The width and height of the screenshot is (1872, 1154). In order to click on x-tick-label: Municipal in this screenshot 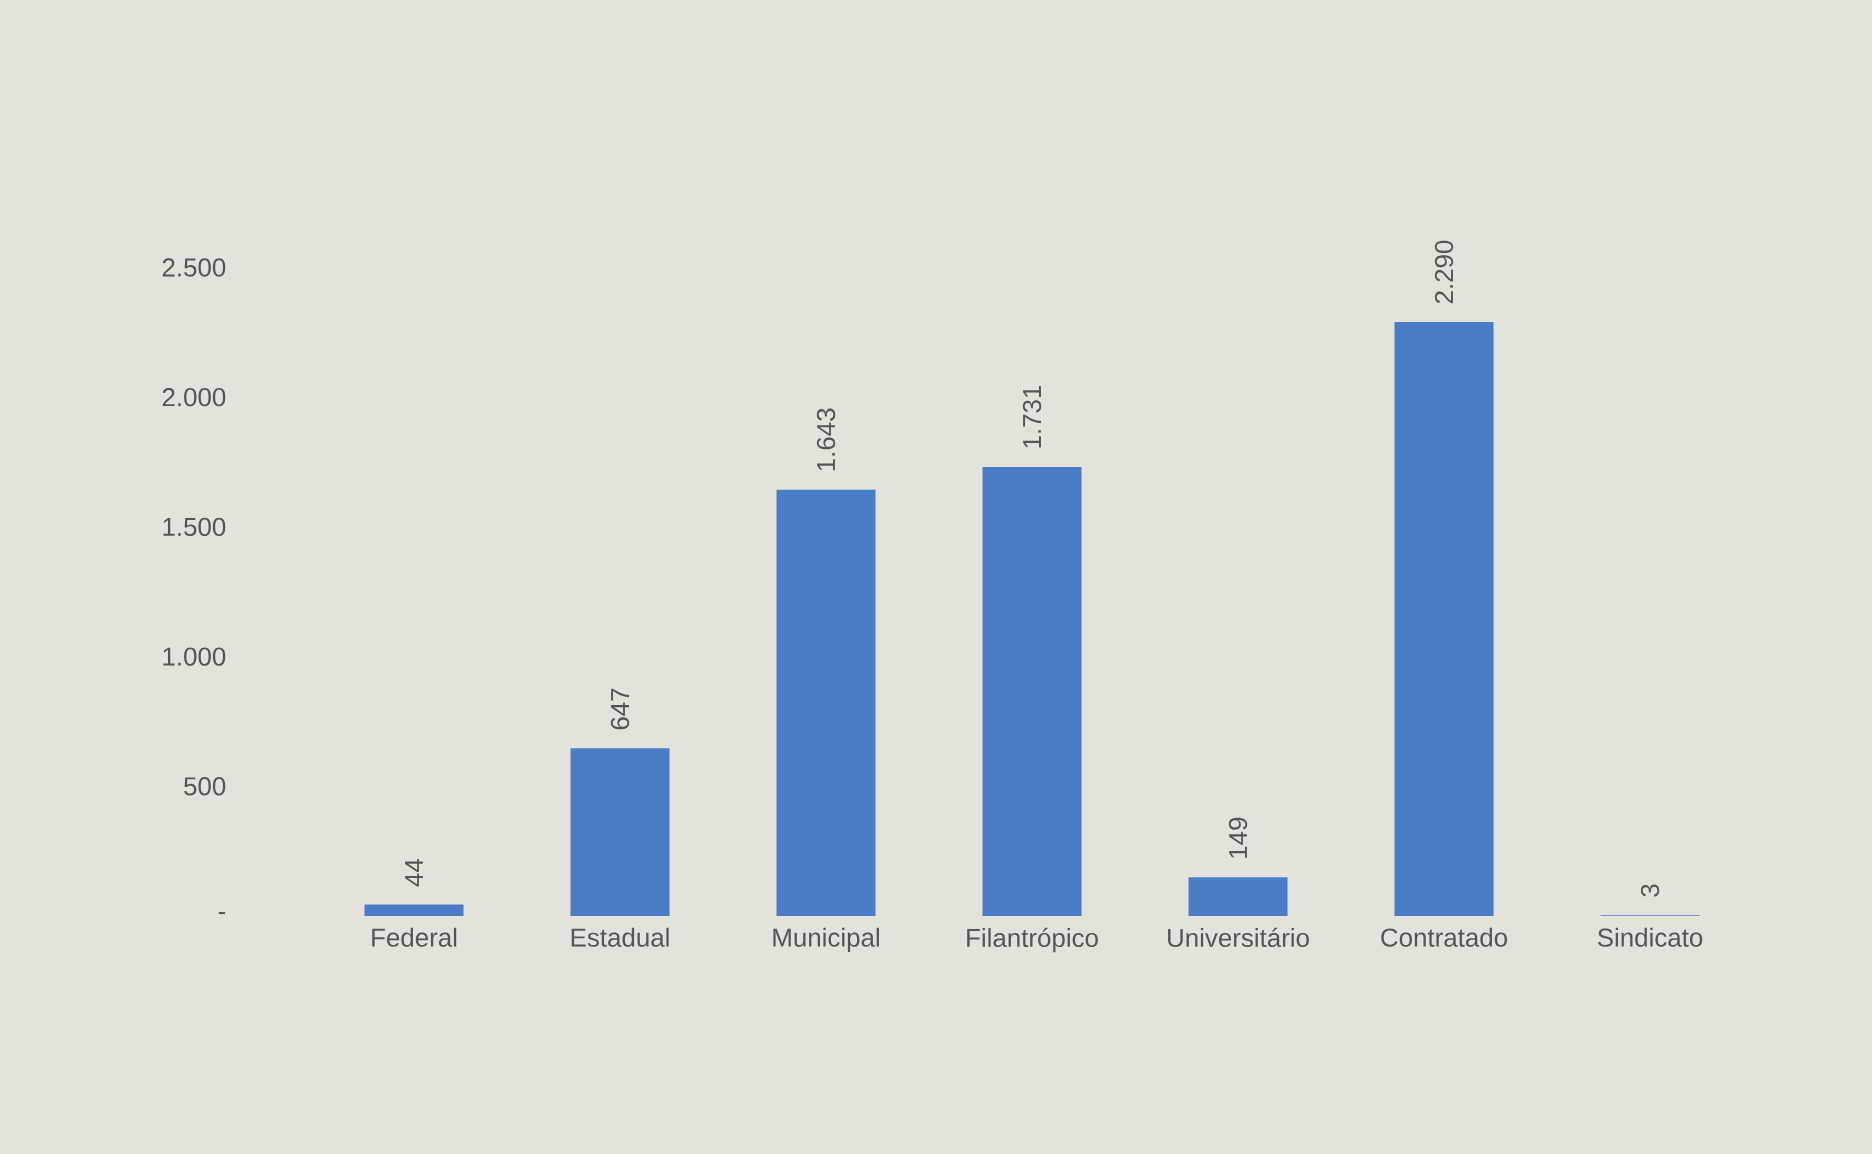, I will do `click(826, 939)`.